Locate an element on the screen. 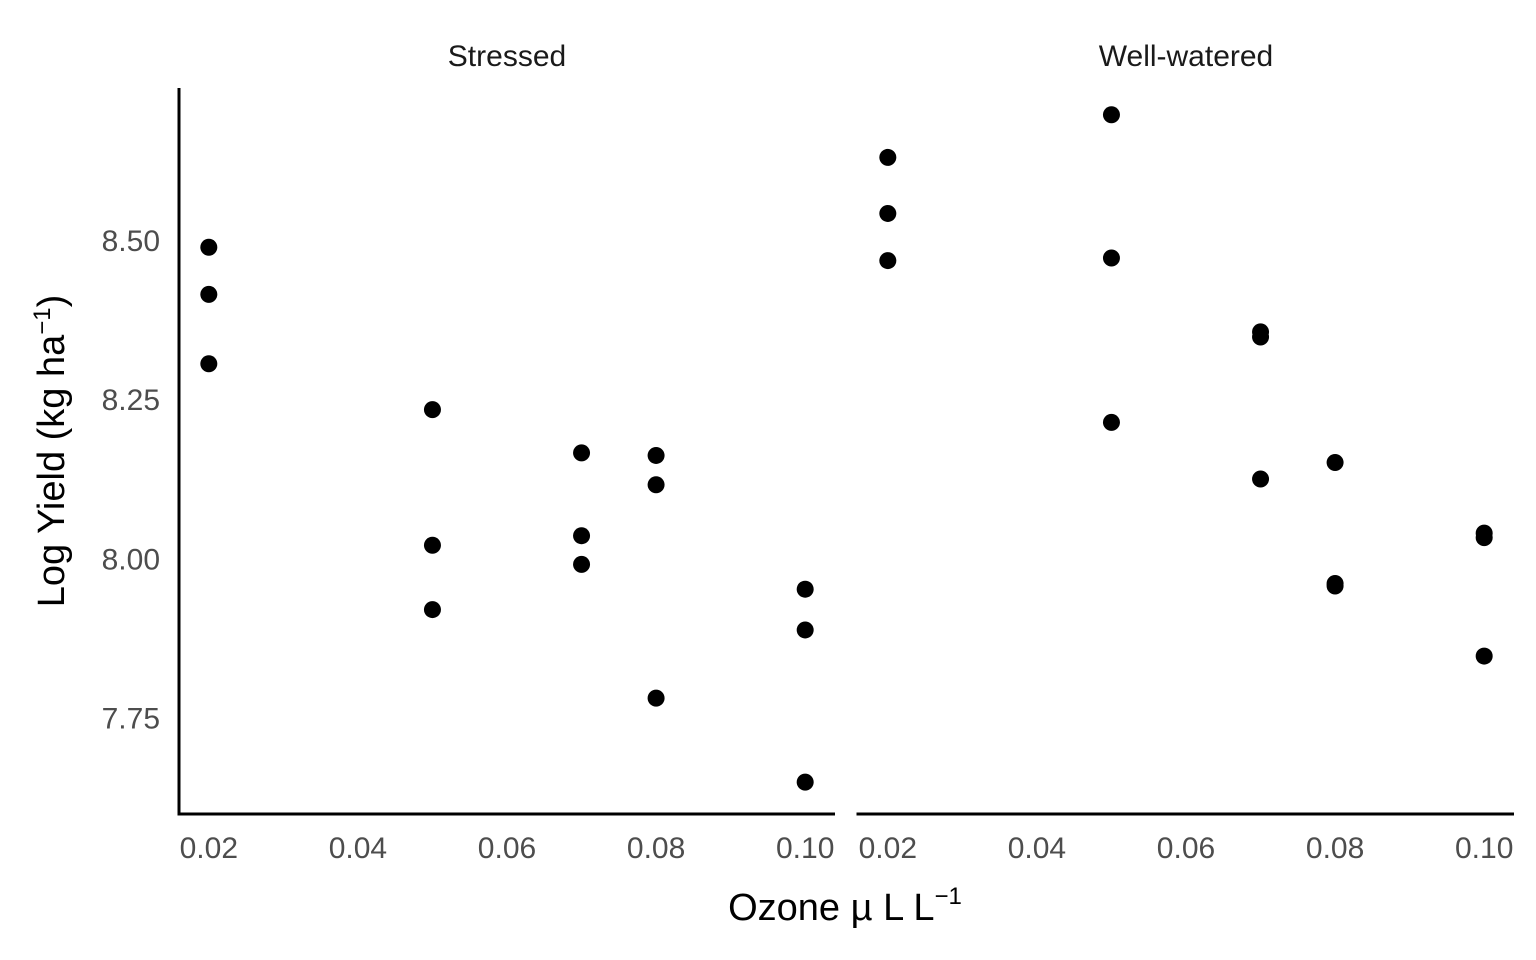 This screenshot has width=1536, height=960. y-tick-label: 8.00 is located at coordinates (131, 559).